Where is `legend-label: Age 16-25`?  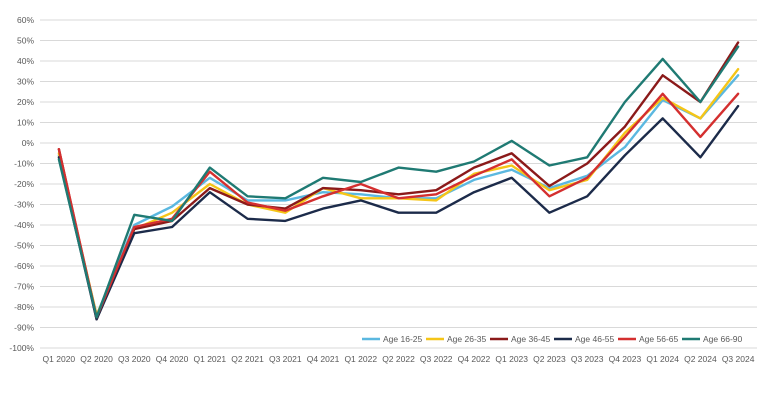
legend-label: Age 16-25 is located at coordinates (402, 339).